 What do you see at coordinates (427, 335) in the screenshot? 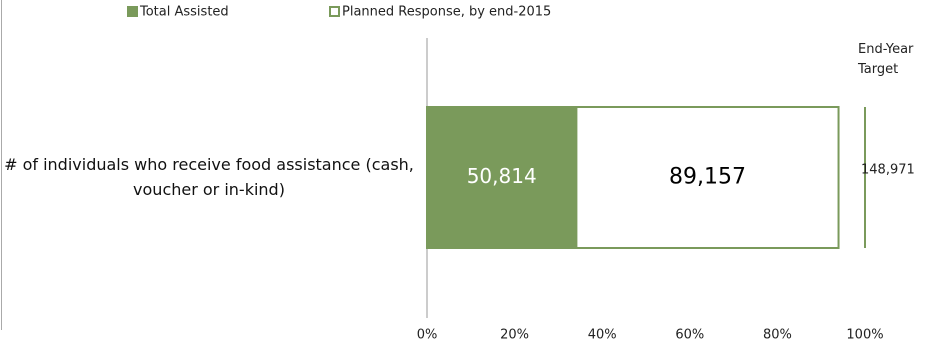
I see `x-tick-label: 0%` at bounding box center [427, 335].